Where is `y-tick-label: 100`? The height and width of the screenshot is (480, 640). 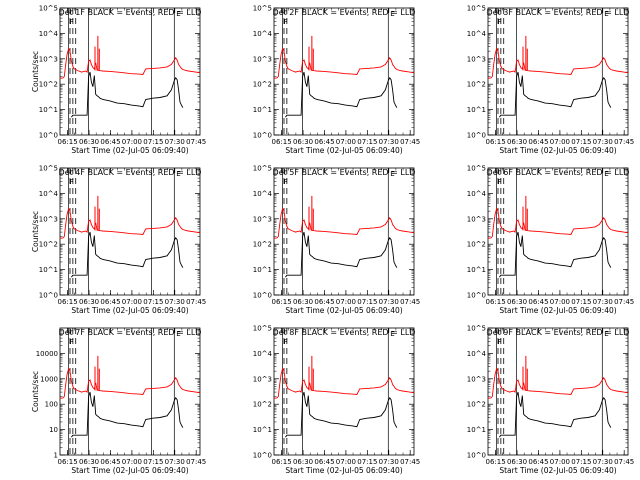
y-tick-label: 100 is located at coordinates (51, 405).